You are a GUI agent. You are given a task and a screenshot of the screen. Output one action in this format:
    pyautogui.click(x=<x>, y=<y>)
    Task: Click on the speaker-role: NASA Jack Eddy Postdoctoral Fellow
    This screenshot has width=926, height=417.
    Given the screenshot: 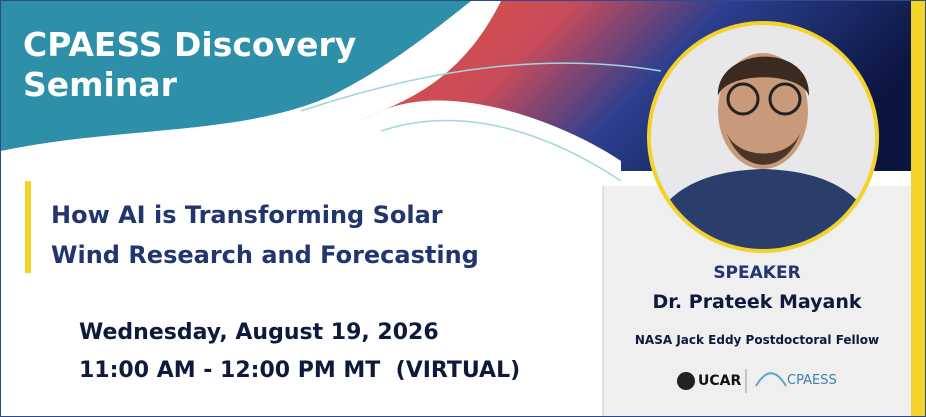 What is the action you would take?
    pyautogui.click(x=757, y=340)
    